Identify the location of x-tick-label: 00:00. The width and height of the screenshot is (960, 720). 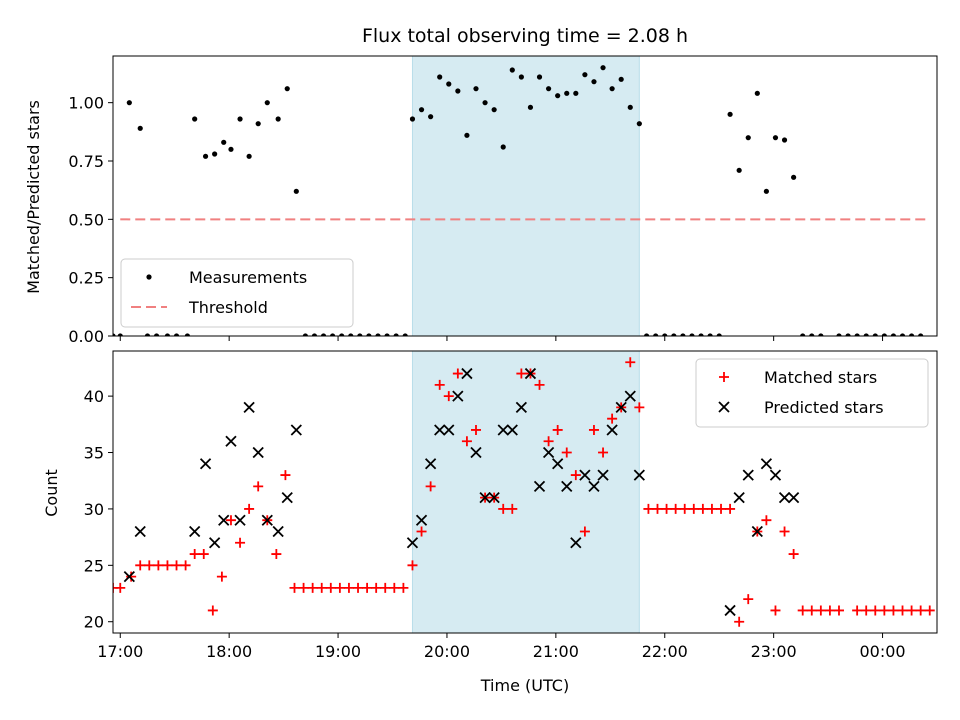
(882, 651).